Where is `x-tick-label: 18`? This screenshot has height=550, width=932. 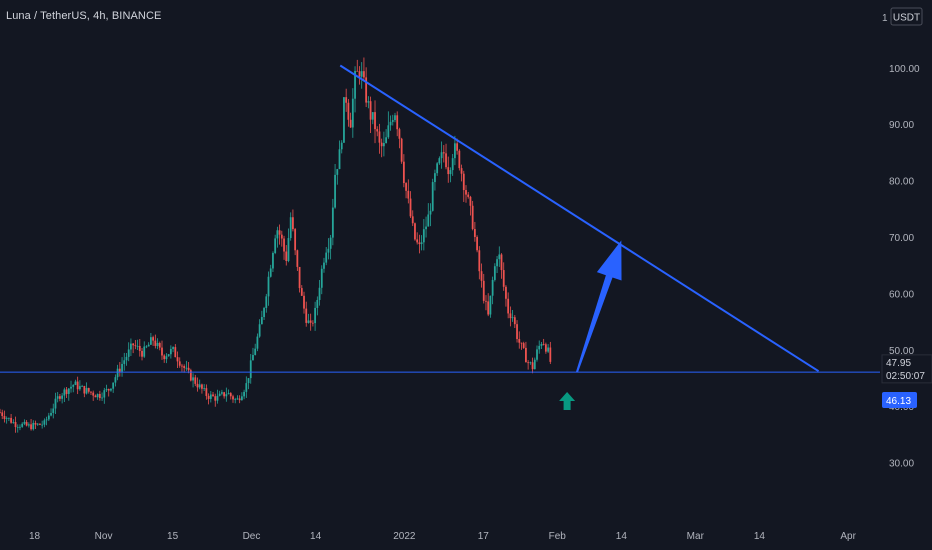 x-tick-label: 18 is located at coordinates (35, 536).